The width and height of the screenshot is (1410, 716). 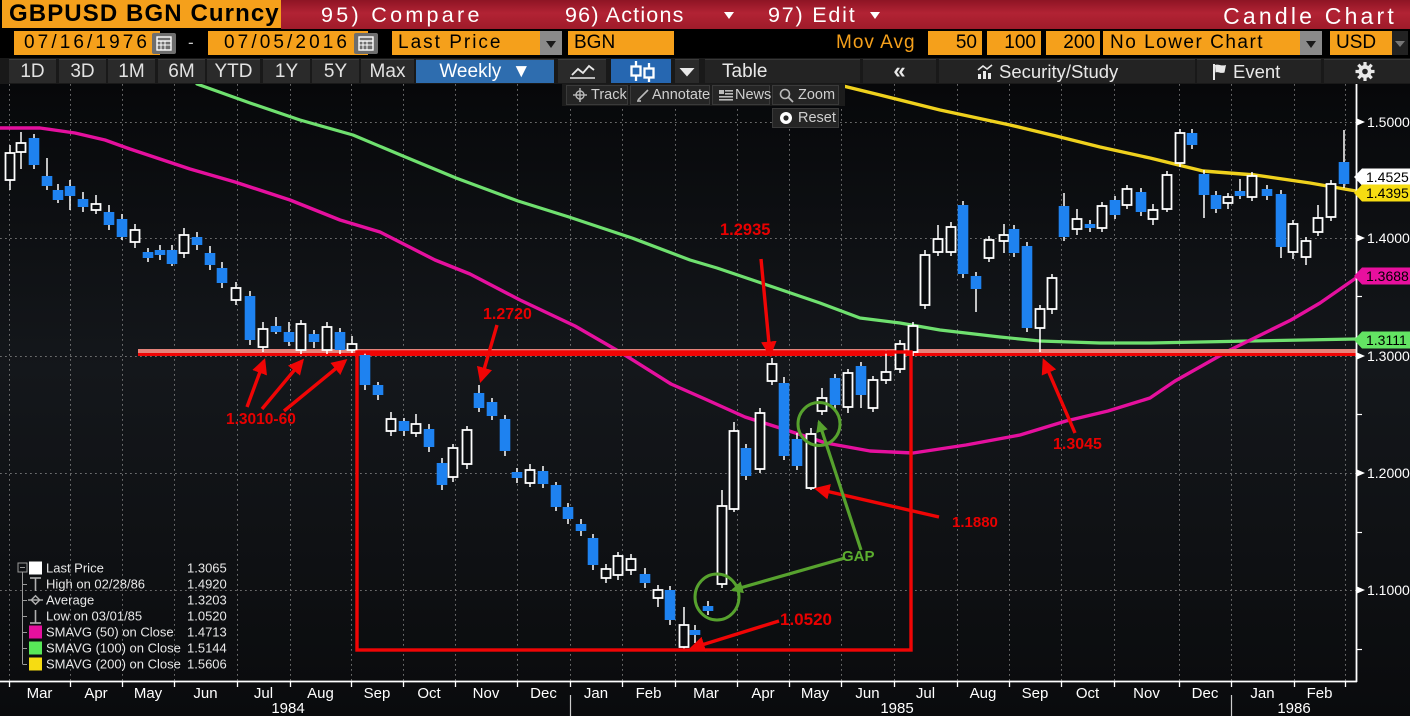 I want to click on svg-text: 1.1880, so click(x=975, y=522).